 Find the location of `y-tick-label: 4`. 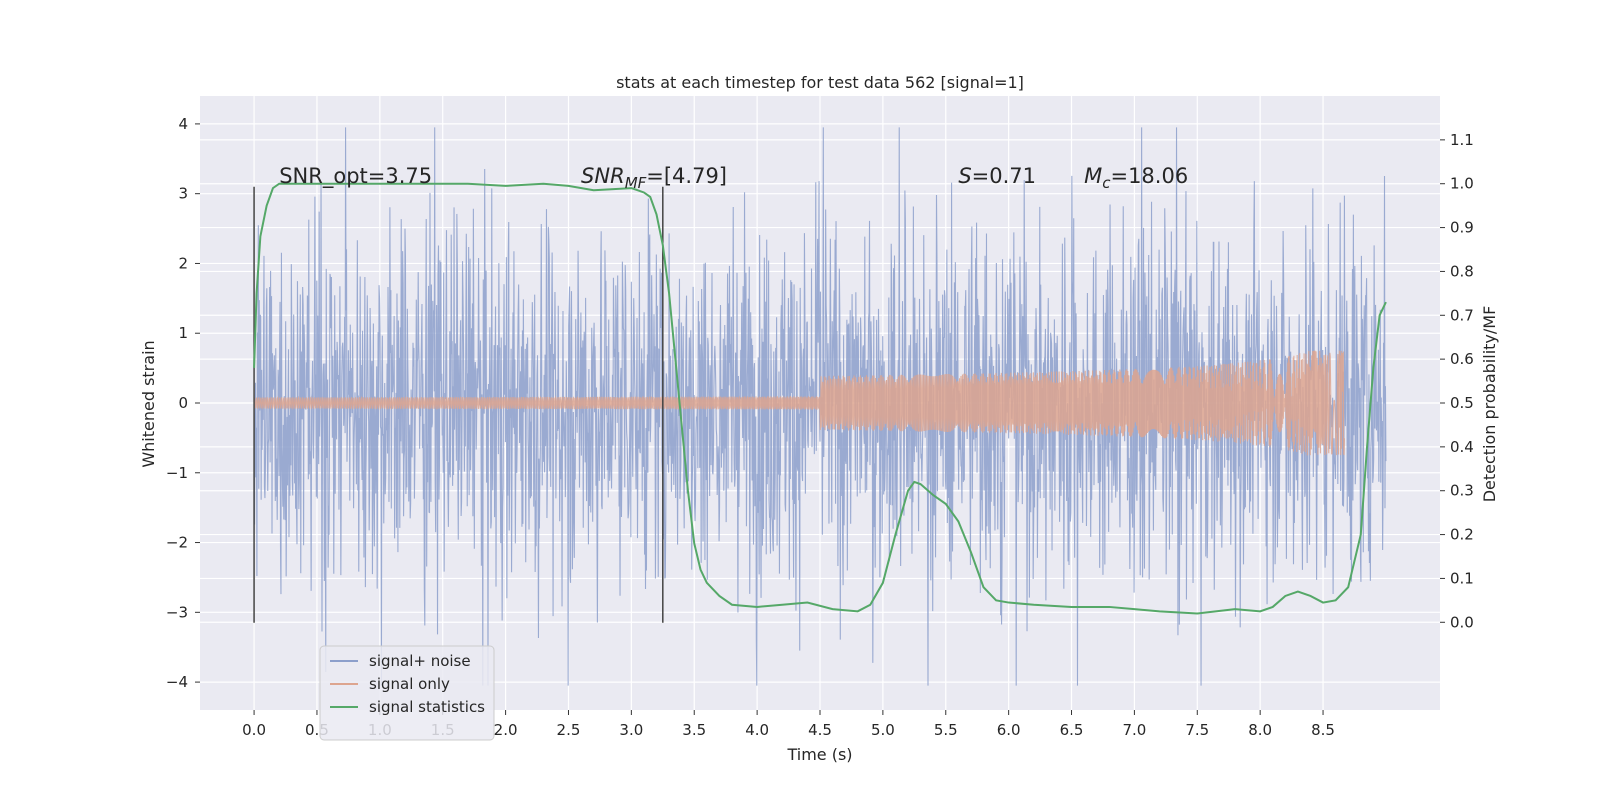

y-tick-label: 4 is located at coordinates (183, 124).